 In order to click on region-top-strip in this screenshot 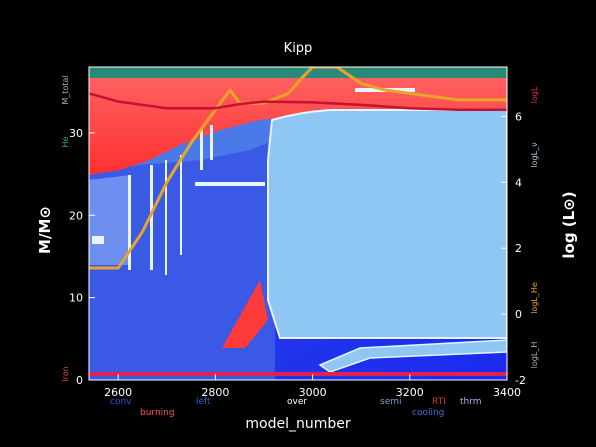, I will do `click(298, 72)`.